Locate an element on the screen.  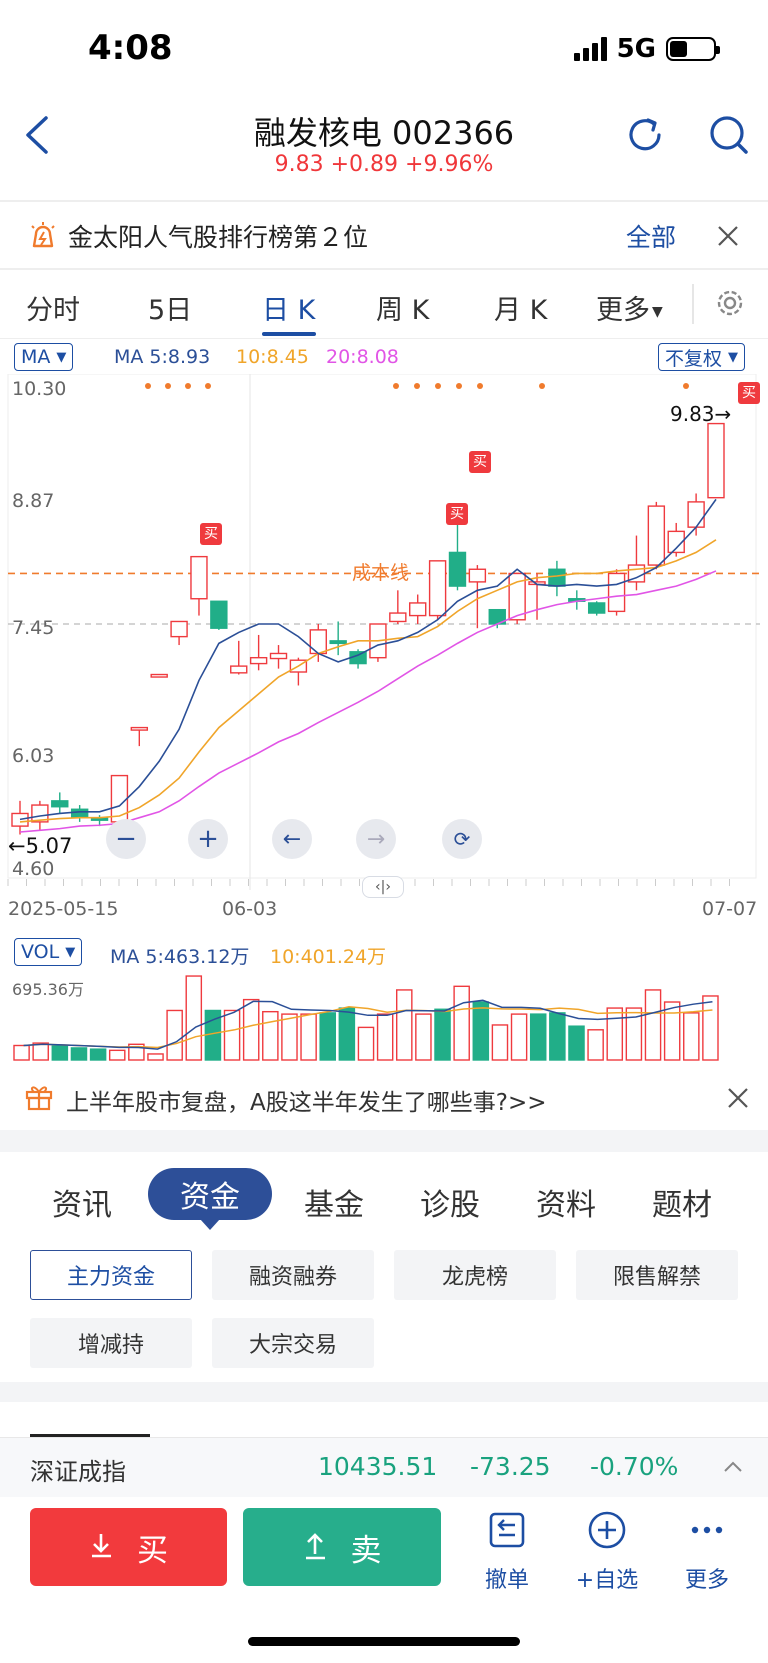
index-change: -73.25 is located at coordinates (510, 1466).